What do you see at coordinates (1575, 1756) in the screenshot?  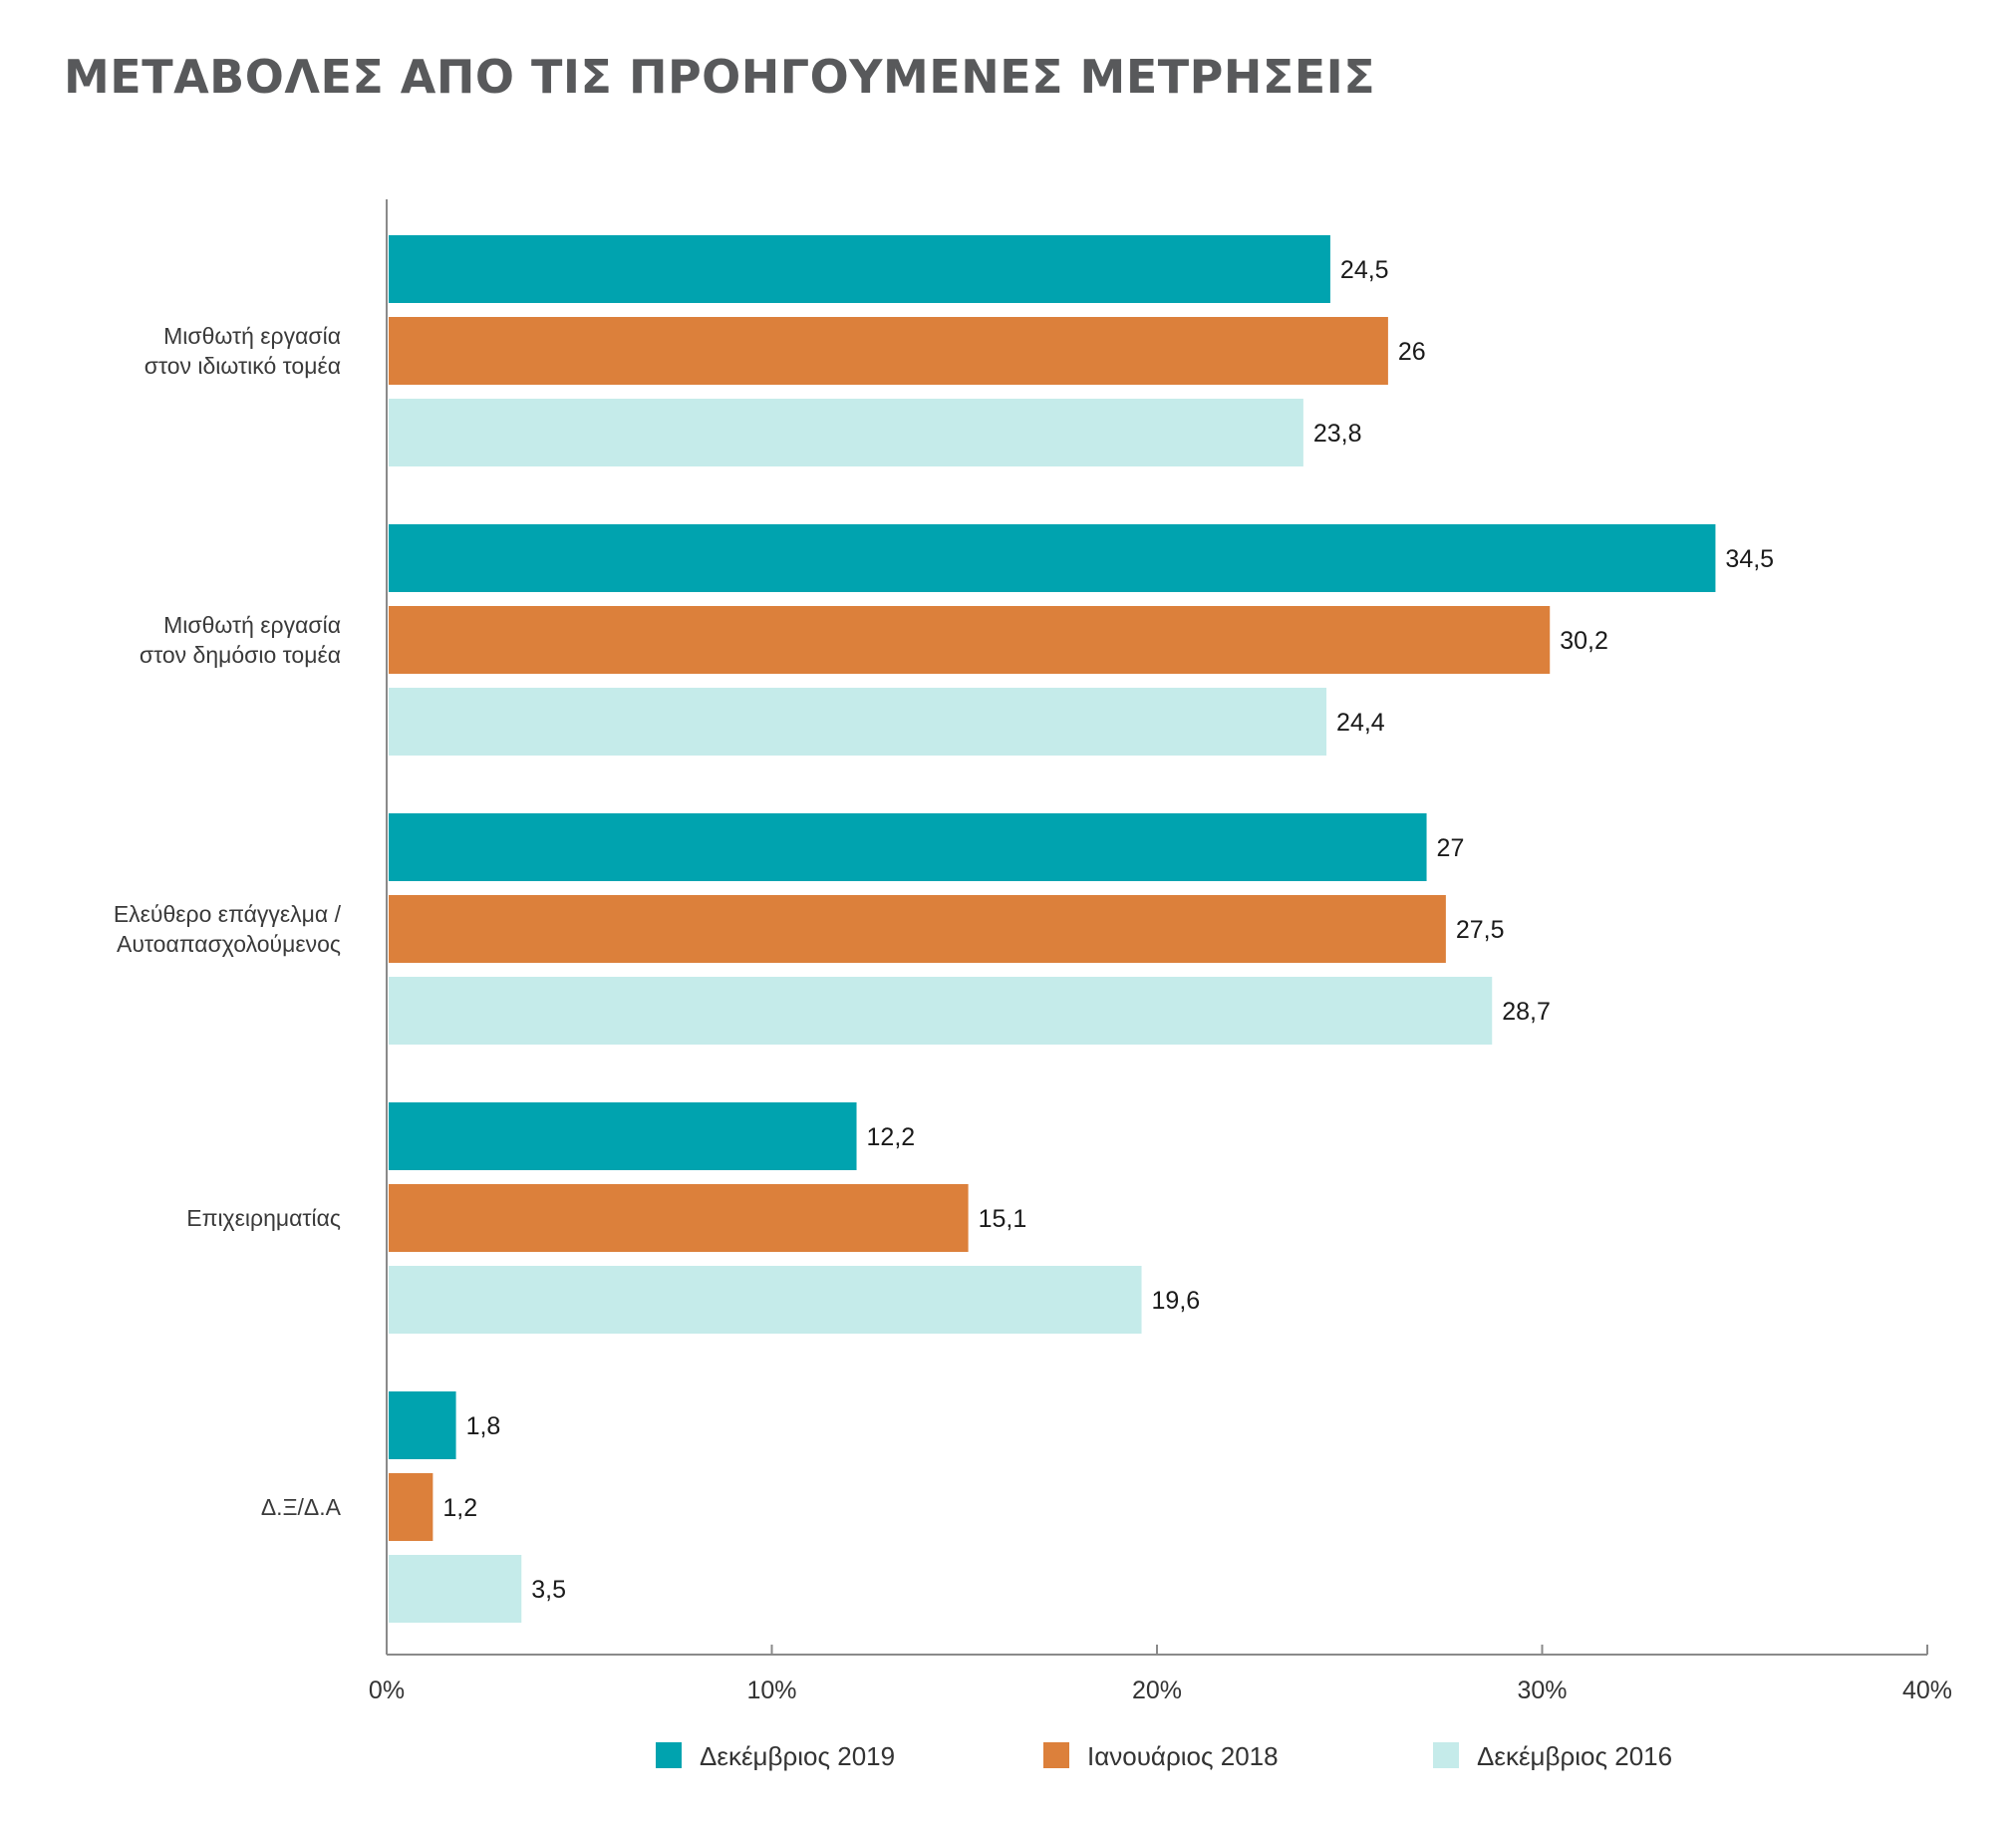 I see `legend-label: Δεκέμβριος 2016` at bounding box center [1575, 1756].